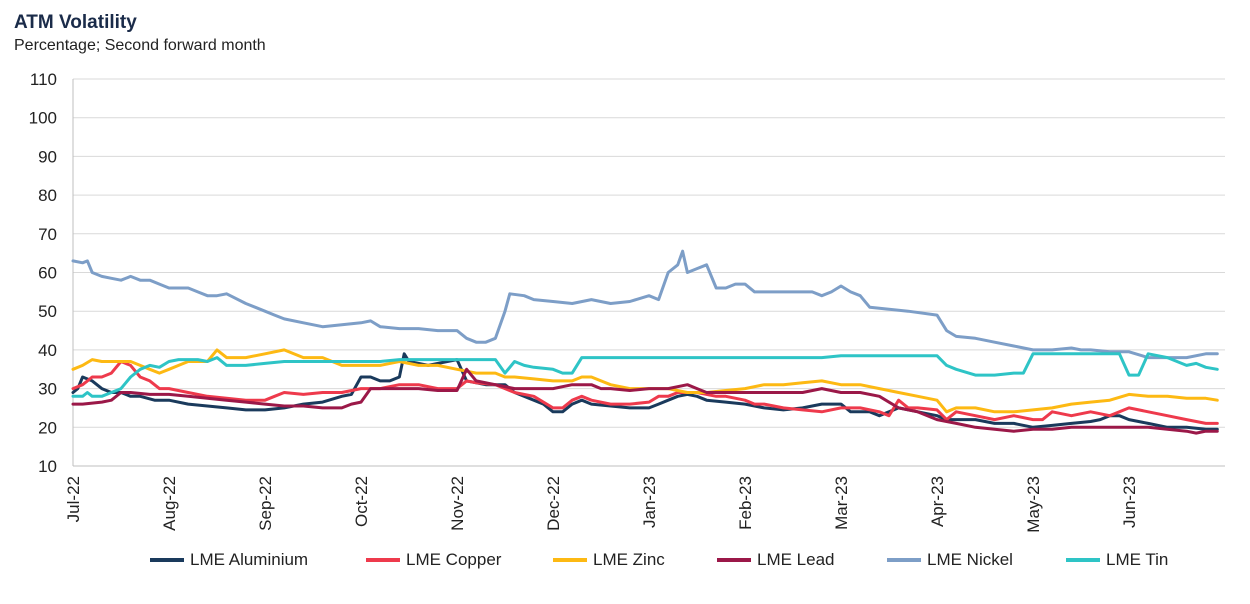  Describe the element at coordinates (457, 503) in the screenshot. I see `x-tick-label: Nov-22` at that location.